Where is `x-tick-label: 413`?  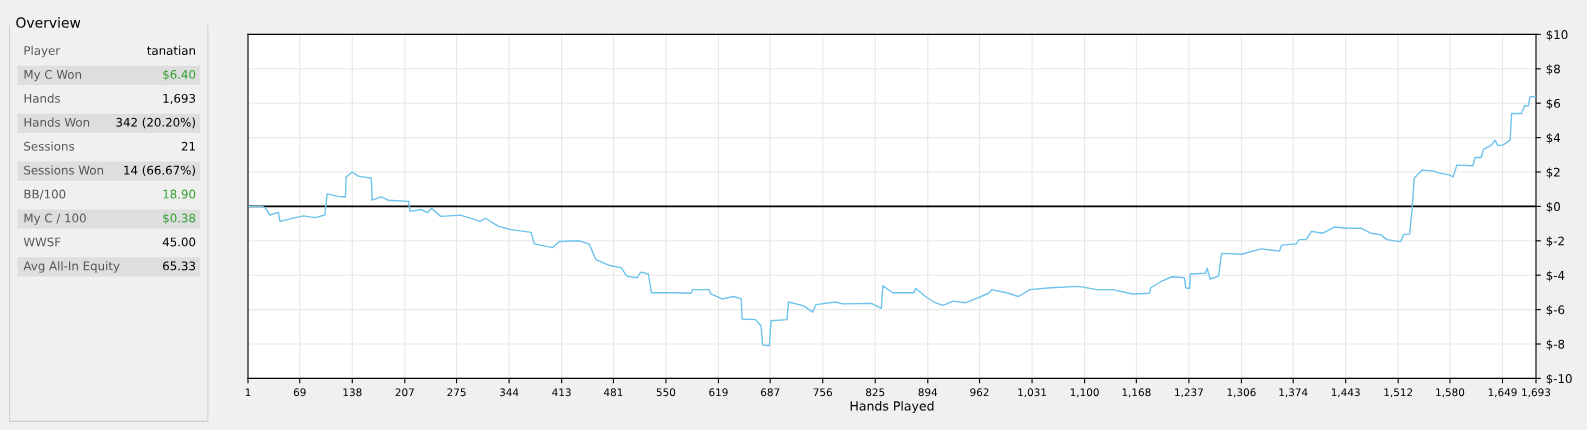 x-tick-label: 413 is located at coordinates (561, 392).